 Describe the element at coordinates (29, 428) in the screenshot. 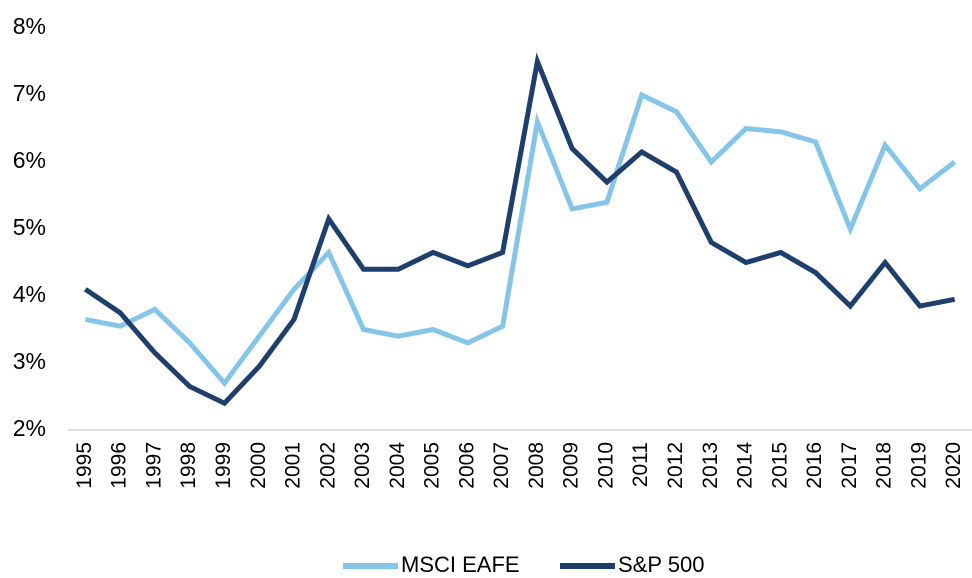

I see `y-tick-label: 2%` at that location.